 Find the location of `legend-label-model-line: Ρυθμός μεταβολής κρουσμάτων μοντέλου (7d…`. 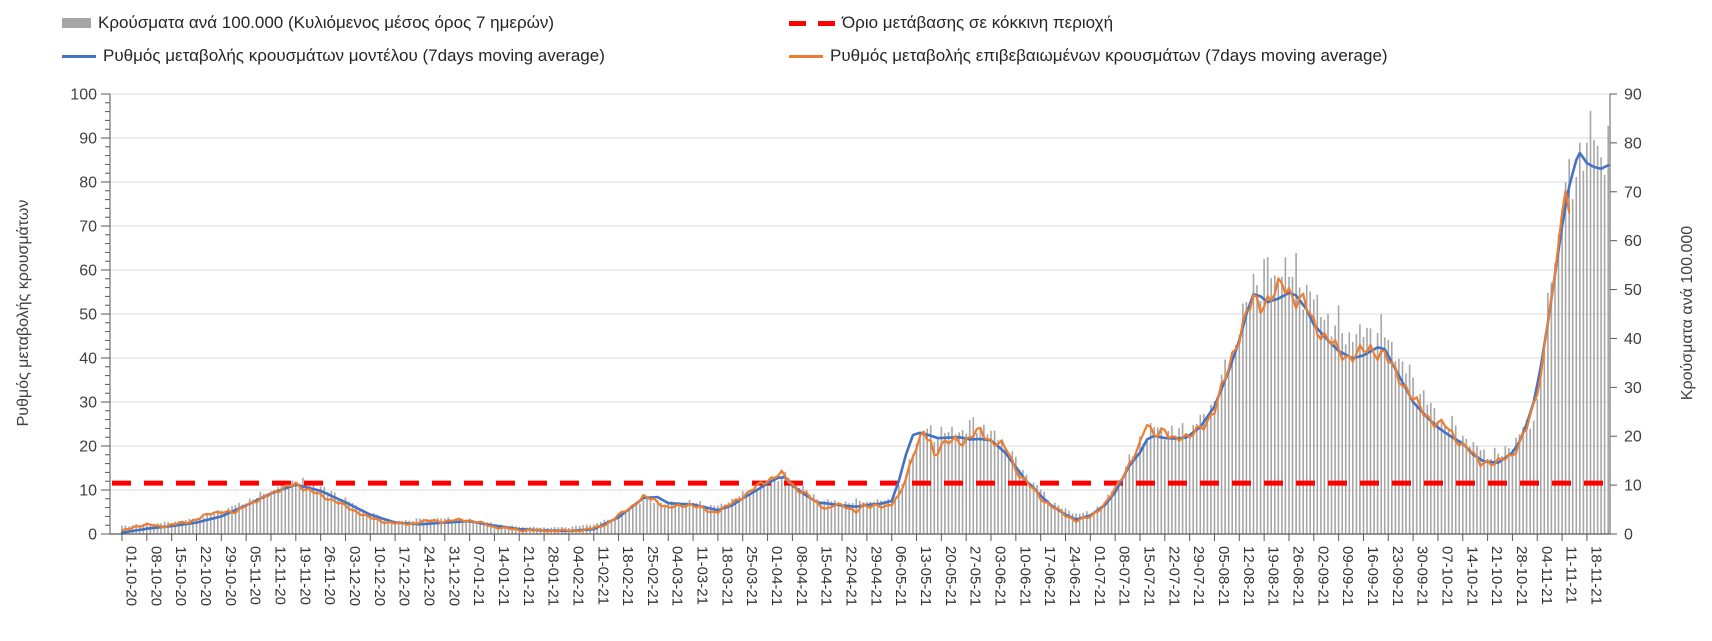

legend-label-model-line: Ρυθμός μεταβολής κρουσμάτων μοντέλου (7d… is located at coordinates (354, 55).